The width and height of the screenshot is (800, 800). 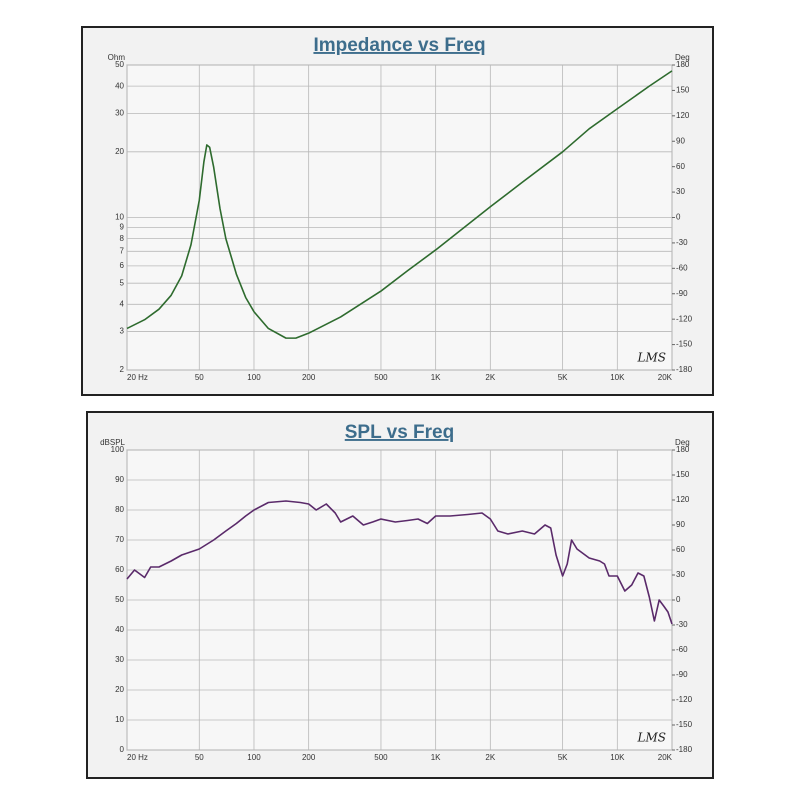 I want to click on y-tick-label: 60, so click(x=119, y=569).